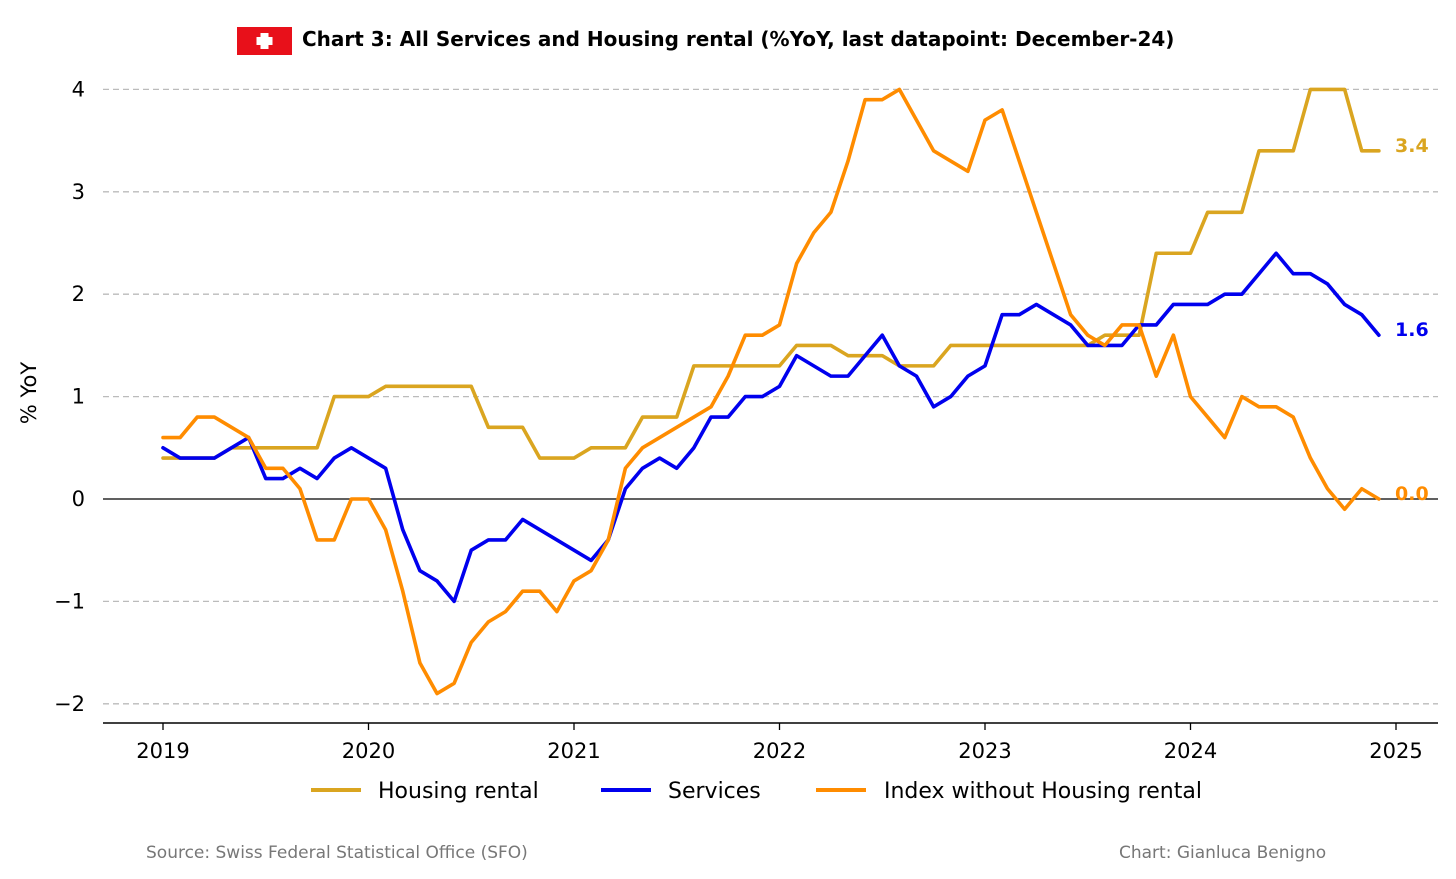 This screenshot has height=879, width=1456. I want to click on x-tick-label: 2020, so click(368, 751).